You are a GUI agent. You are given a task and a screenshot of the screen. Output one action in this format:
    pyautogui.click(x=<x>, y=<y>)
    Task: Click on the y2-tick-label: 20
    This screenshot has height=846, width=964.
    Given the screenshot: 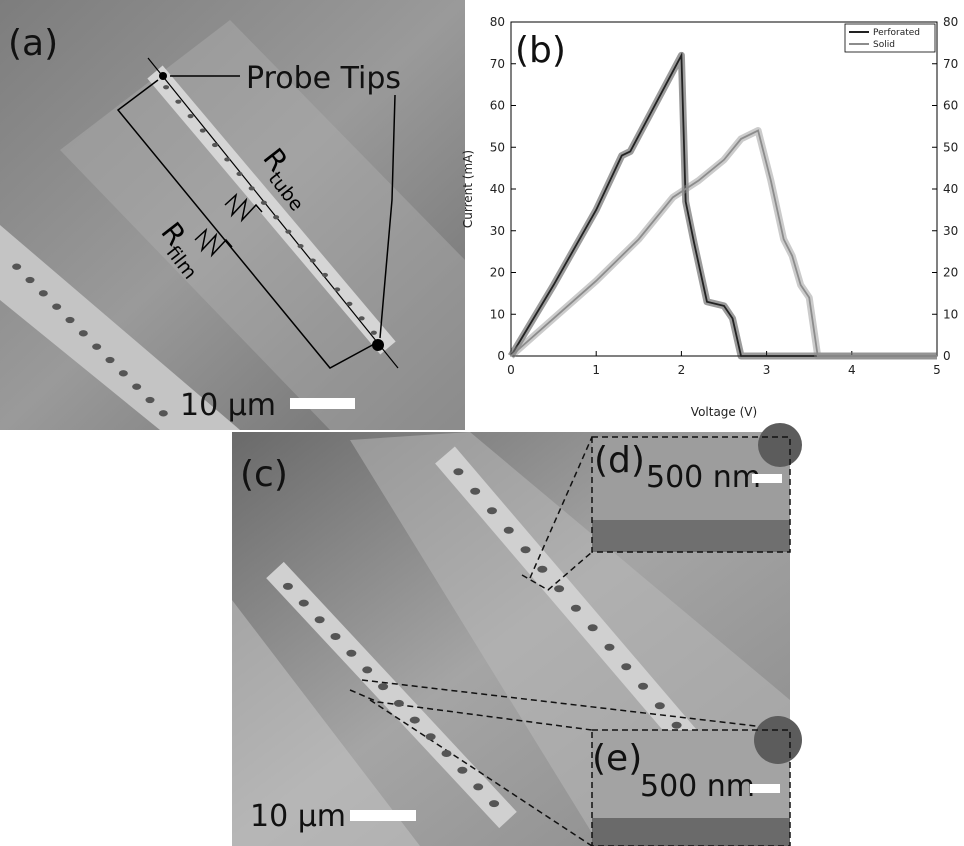 What is the action you would take?
    pyautogui.click(x=950, y=273)
    